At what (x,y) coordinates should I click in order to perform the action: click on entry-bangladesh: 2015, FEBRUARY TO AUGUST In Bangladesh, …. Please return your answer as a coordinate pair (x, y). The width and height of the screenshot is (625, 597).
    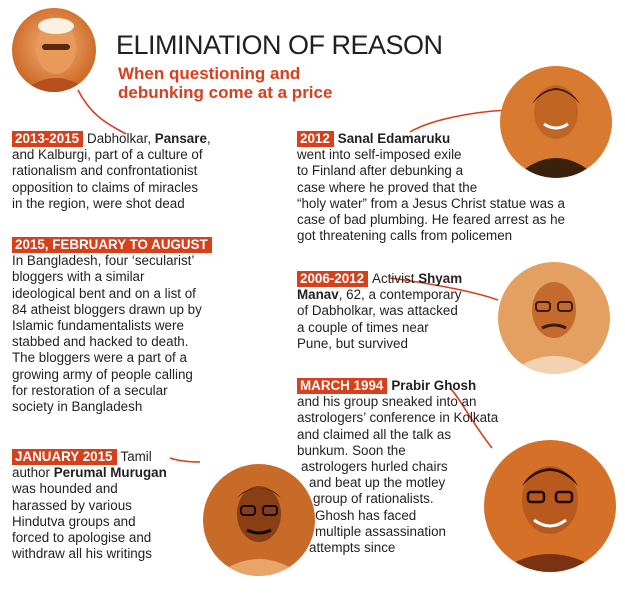
    Looking at the image, I should click on (137, 326).